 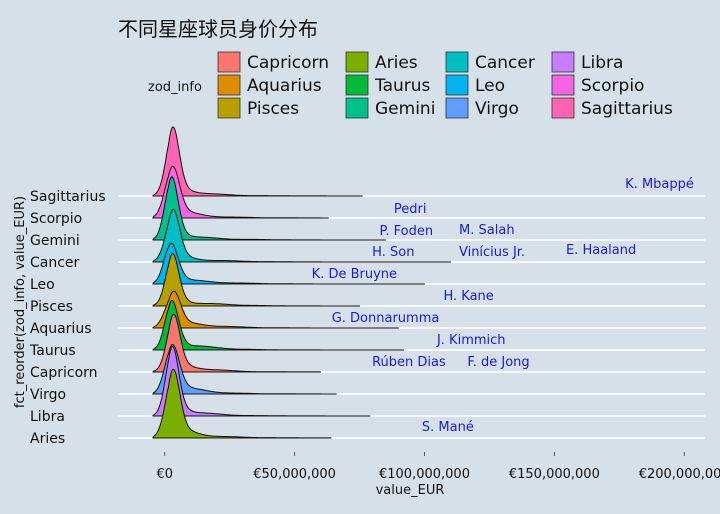 I want to click on player-label: S. Mané, so click(x=448, y=427).